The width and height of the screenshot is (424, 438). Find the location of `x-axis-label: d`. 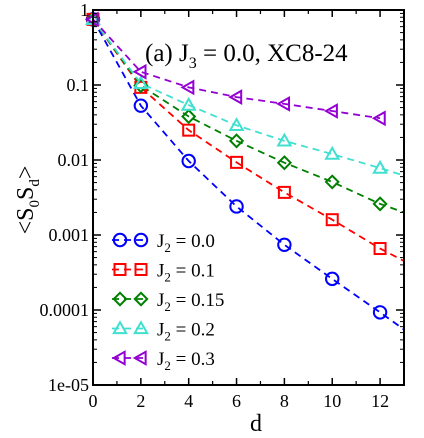

x-axis-label: d is located at coordinates (256, 424).